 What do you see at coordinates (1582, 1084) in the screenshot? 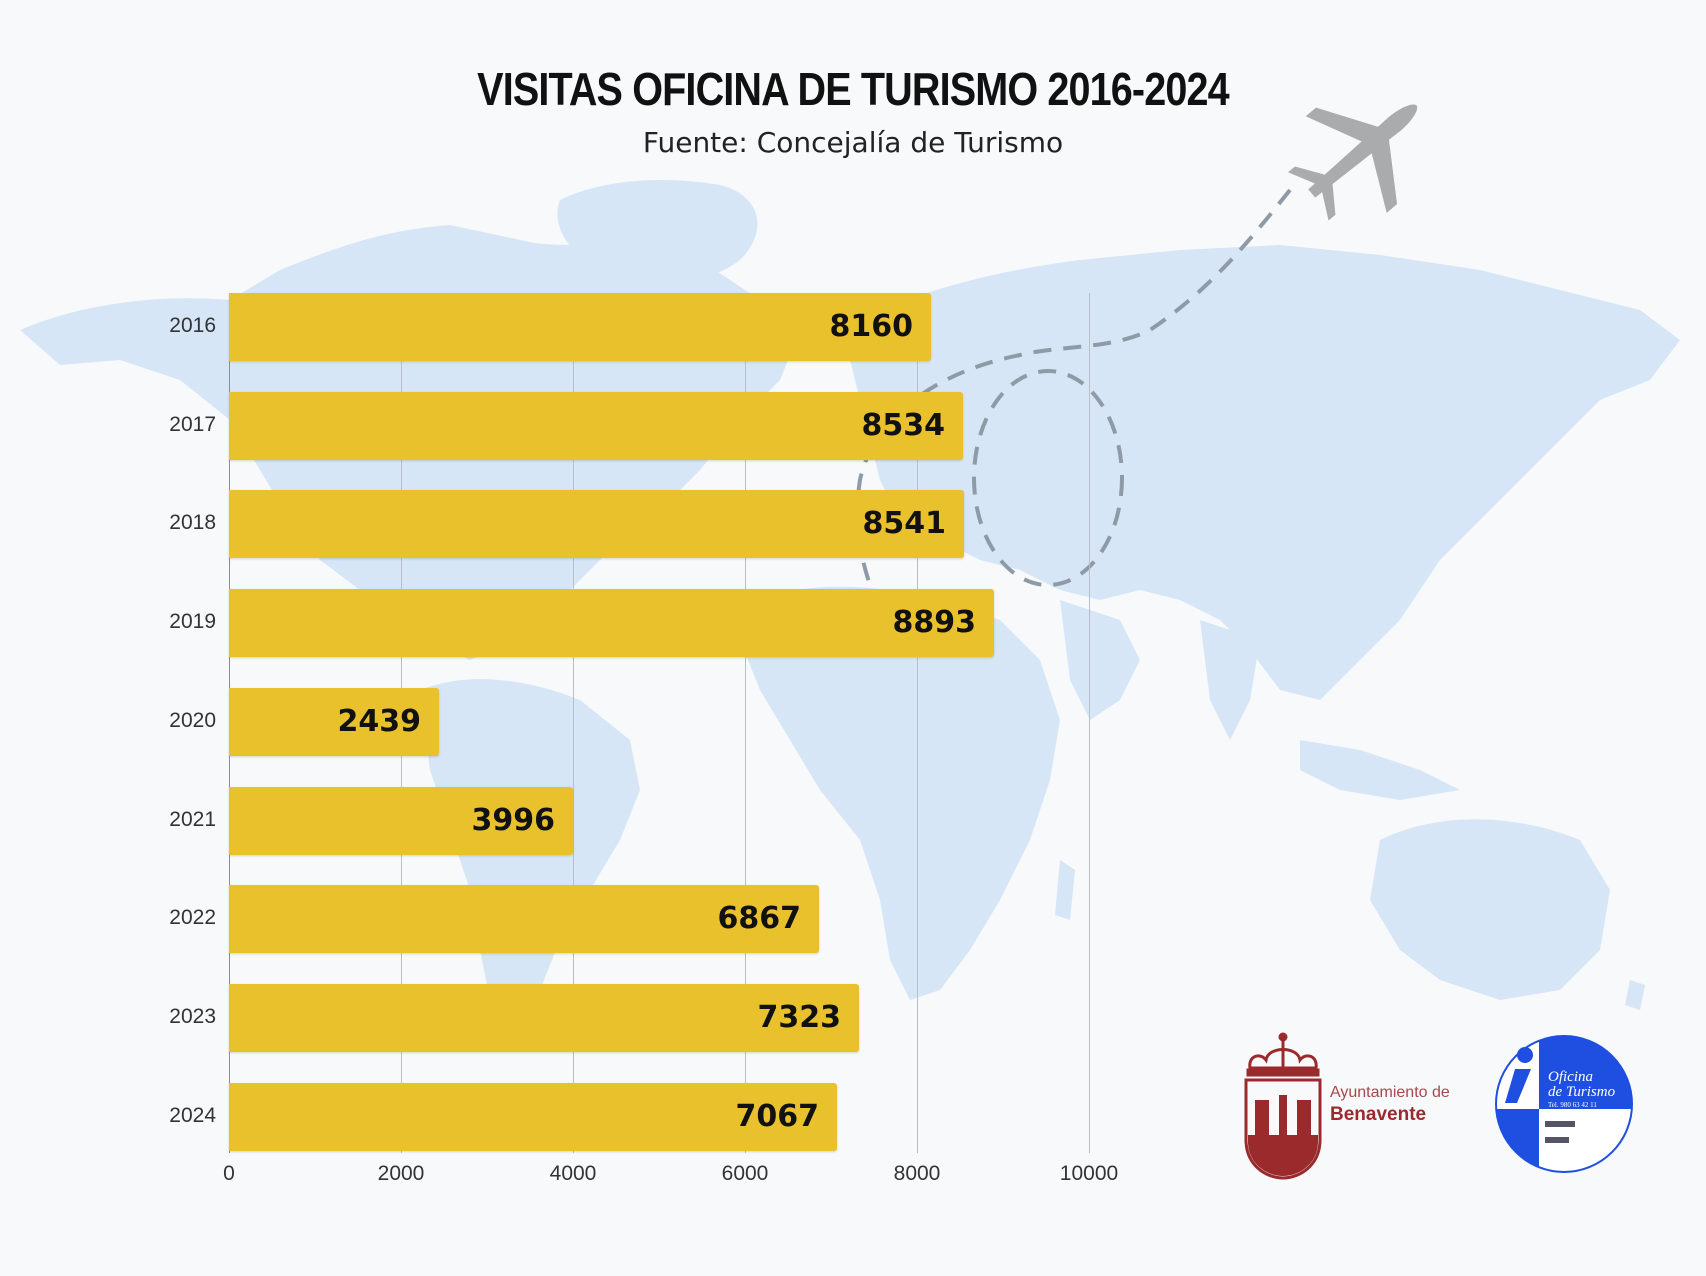
I see `oficina-turismo-label: Oficina de Turismo` at bounding box center [1582, 1084].